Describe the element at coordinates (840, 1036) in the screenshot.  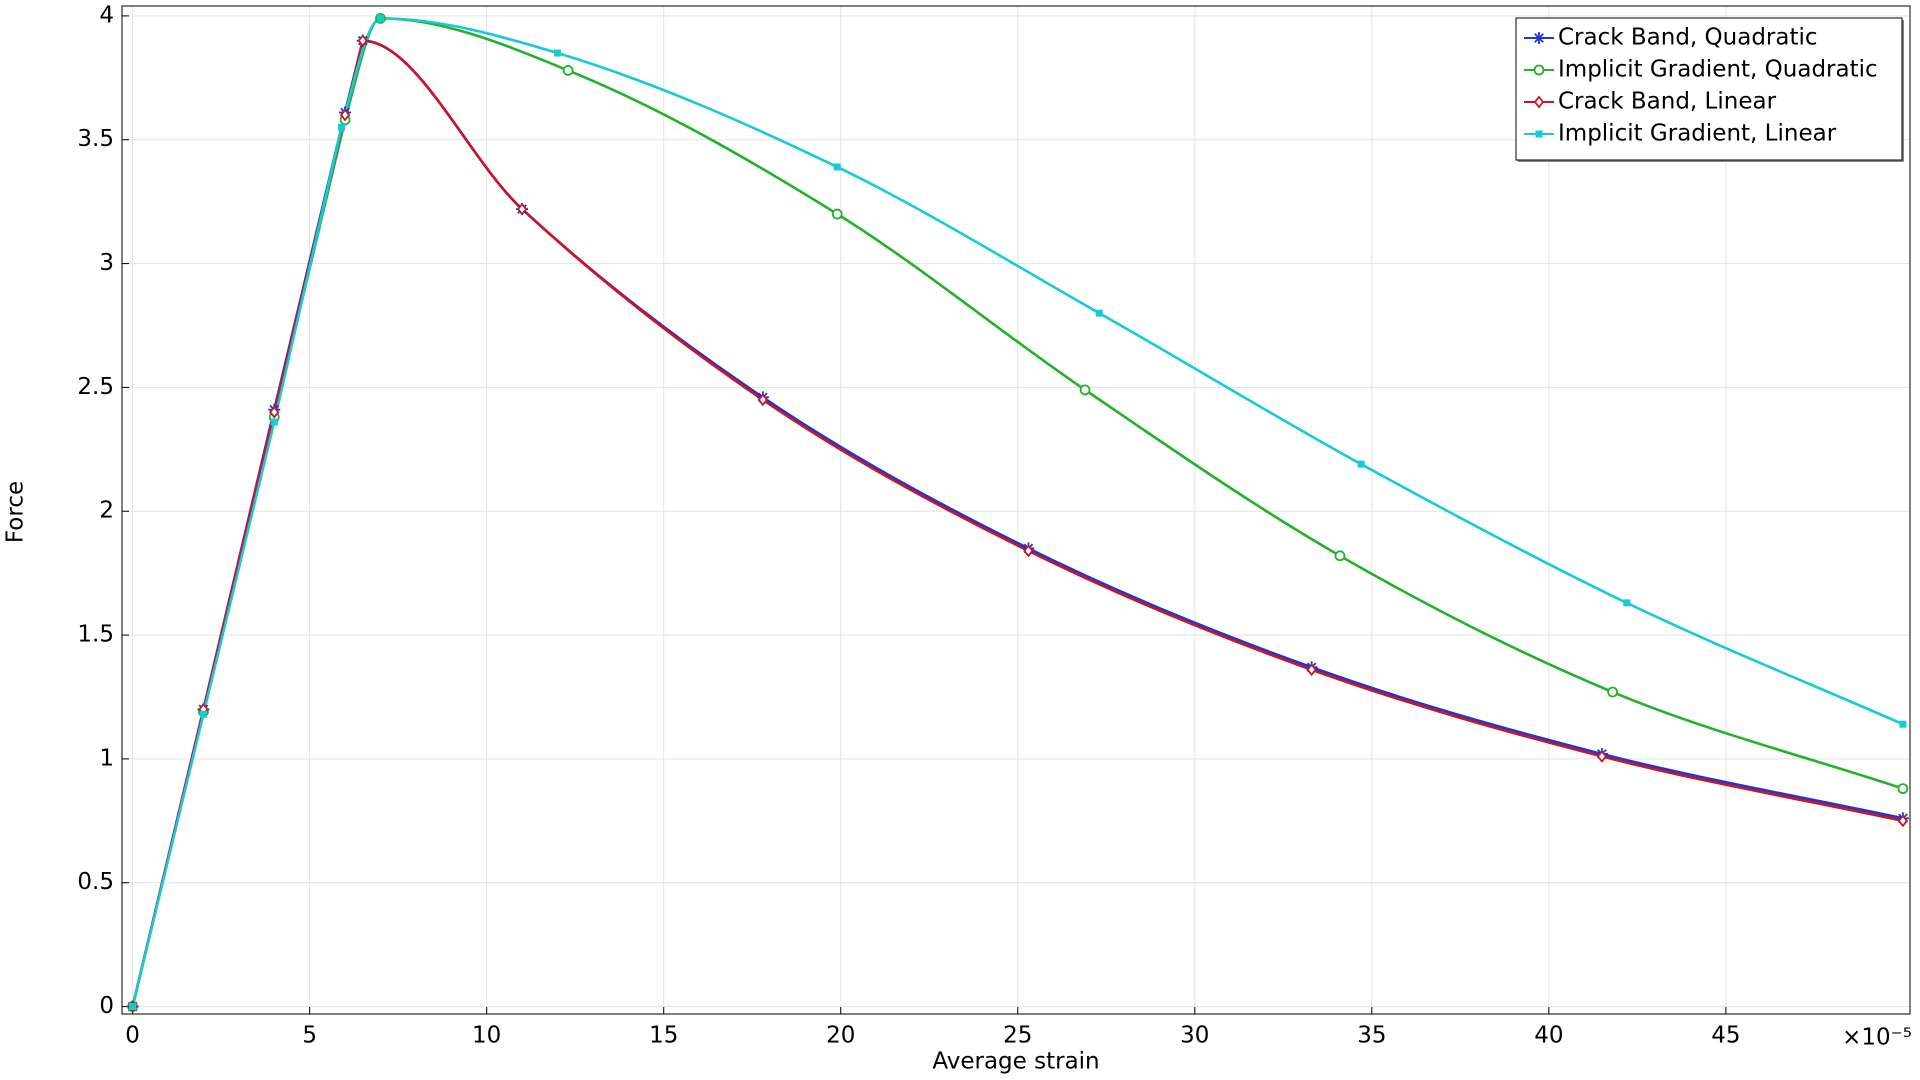
I see `x-tick-label: 20` at that location.